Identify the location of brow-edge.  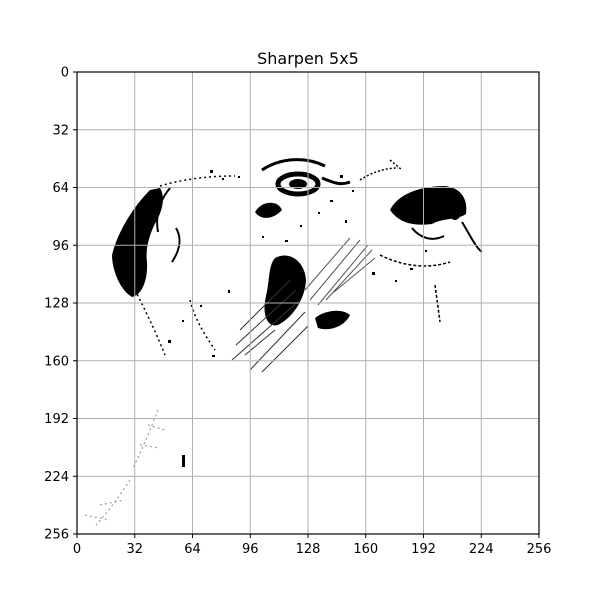
(306, 172).